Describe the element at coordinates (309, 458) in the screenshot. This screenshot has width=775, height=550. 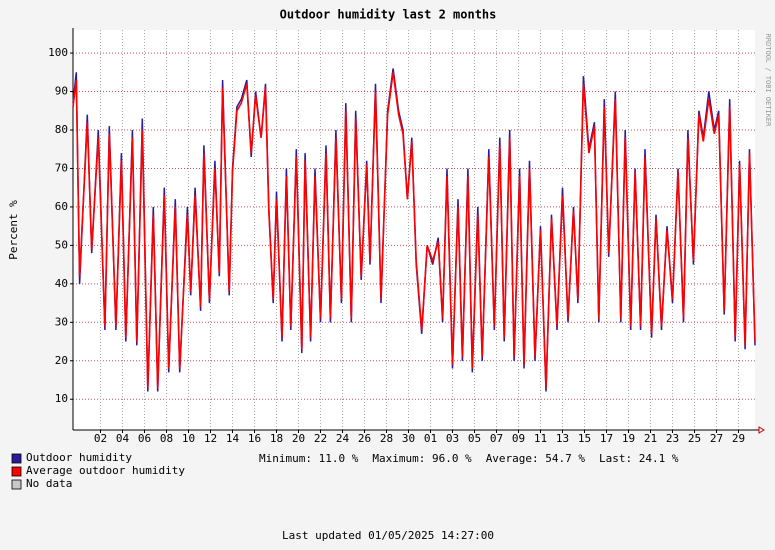
I see `stat: Minimum: 11.0 %` at that location.